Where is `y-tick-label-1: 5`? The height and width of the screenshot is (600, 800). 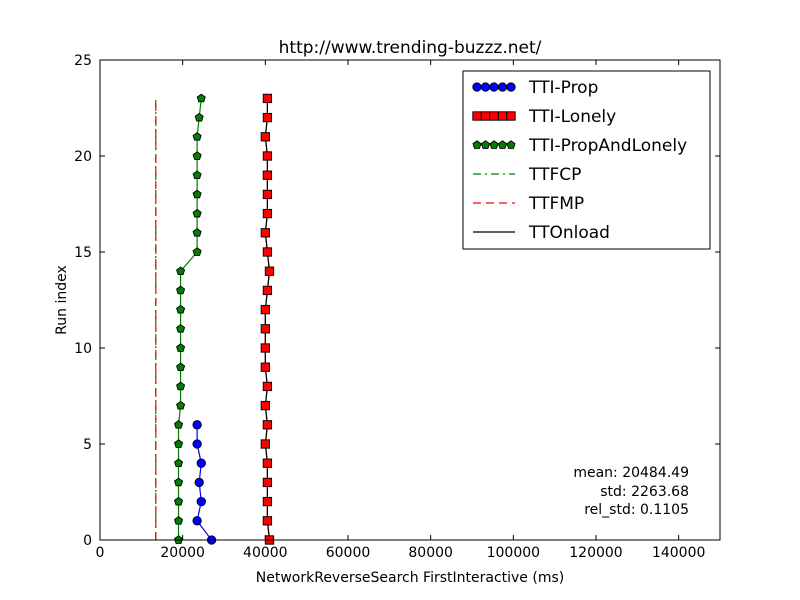
y-tick-label-1: 5 is located at coordinates (87, 445).